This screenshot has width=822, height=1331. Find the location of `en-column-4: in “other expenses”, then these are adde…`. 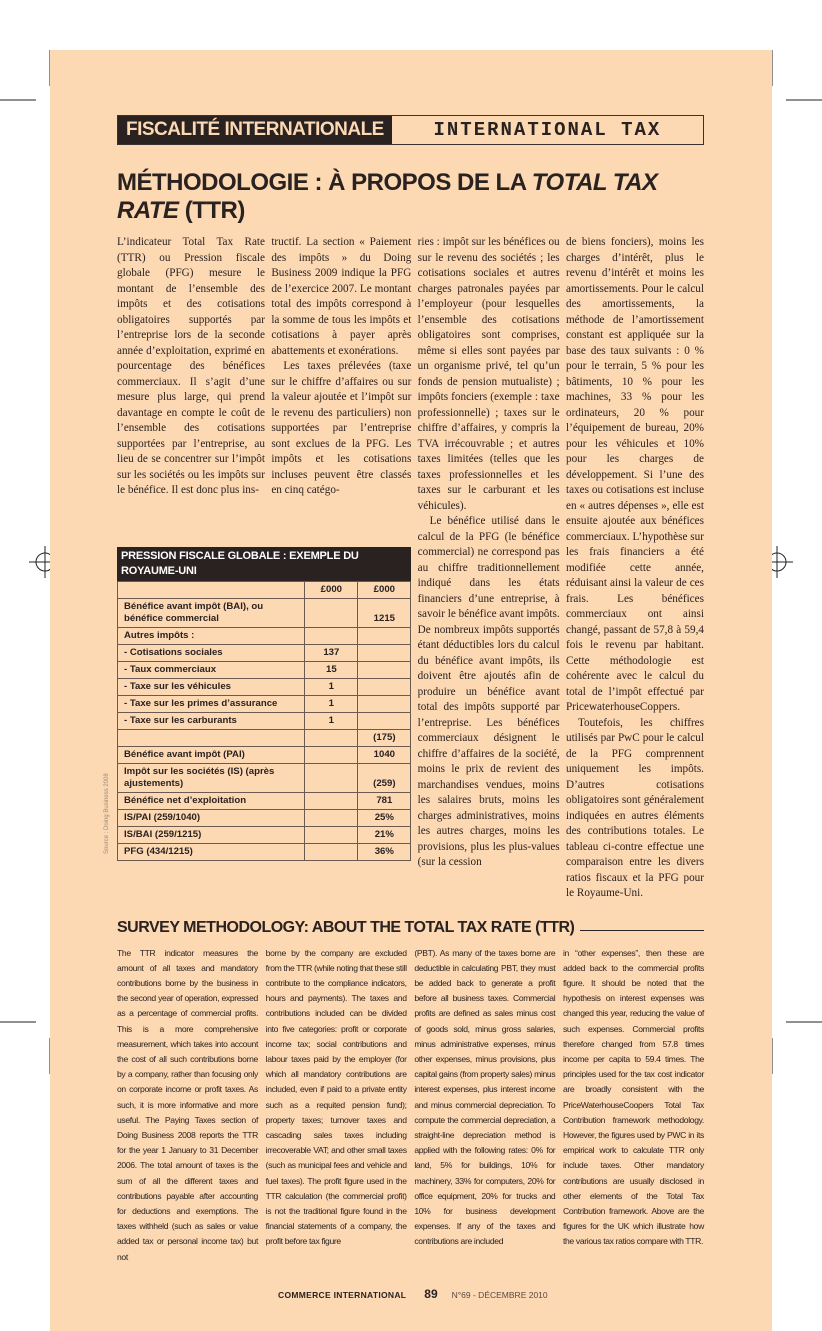

en-column-4: in “other expenses”, then these are adde… is located at coordinates (633, 1097).